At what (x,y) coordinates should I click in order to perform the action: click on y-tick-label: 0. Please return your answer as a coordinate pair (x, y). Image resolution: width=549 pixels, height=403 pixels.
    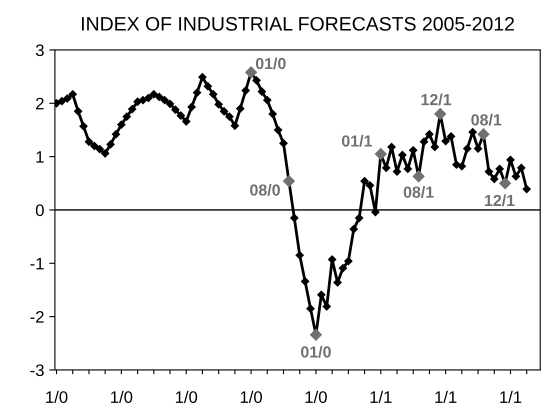
    Looking at the image, I should click on (40, 210).